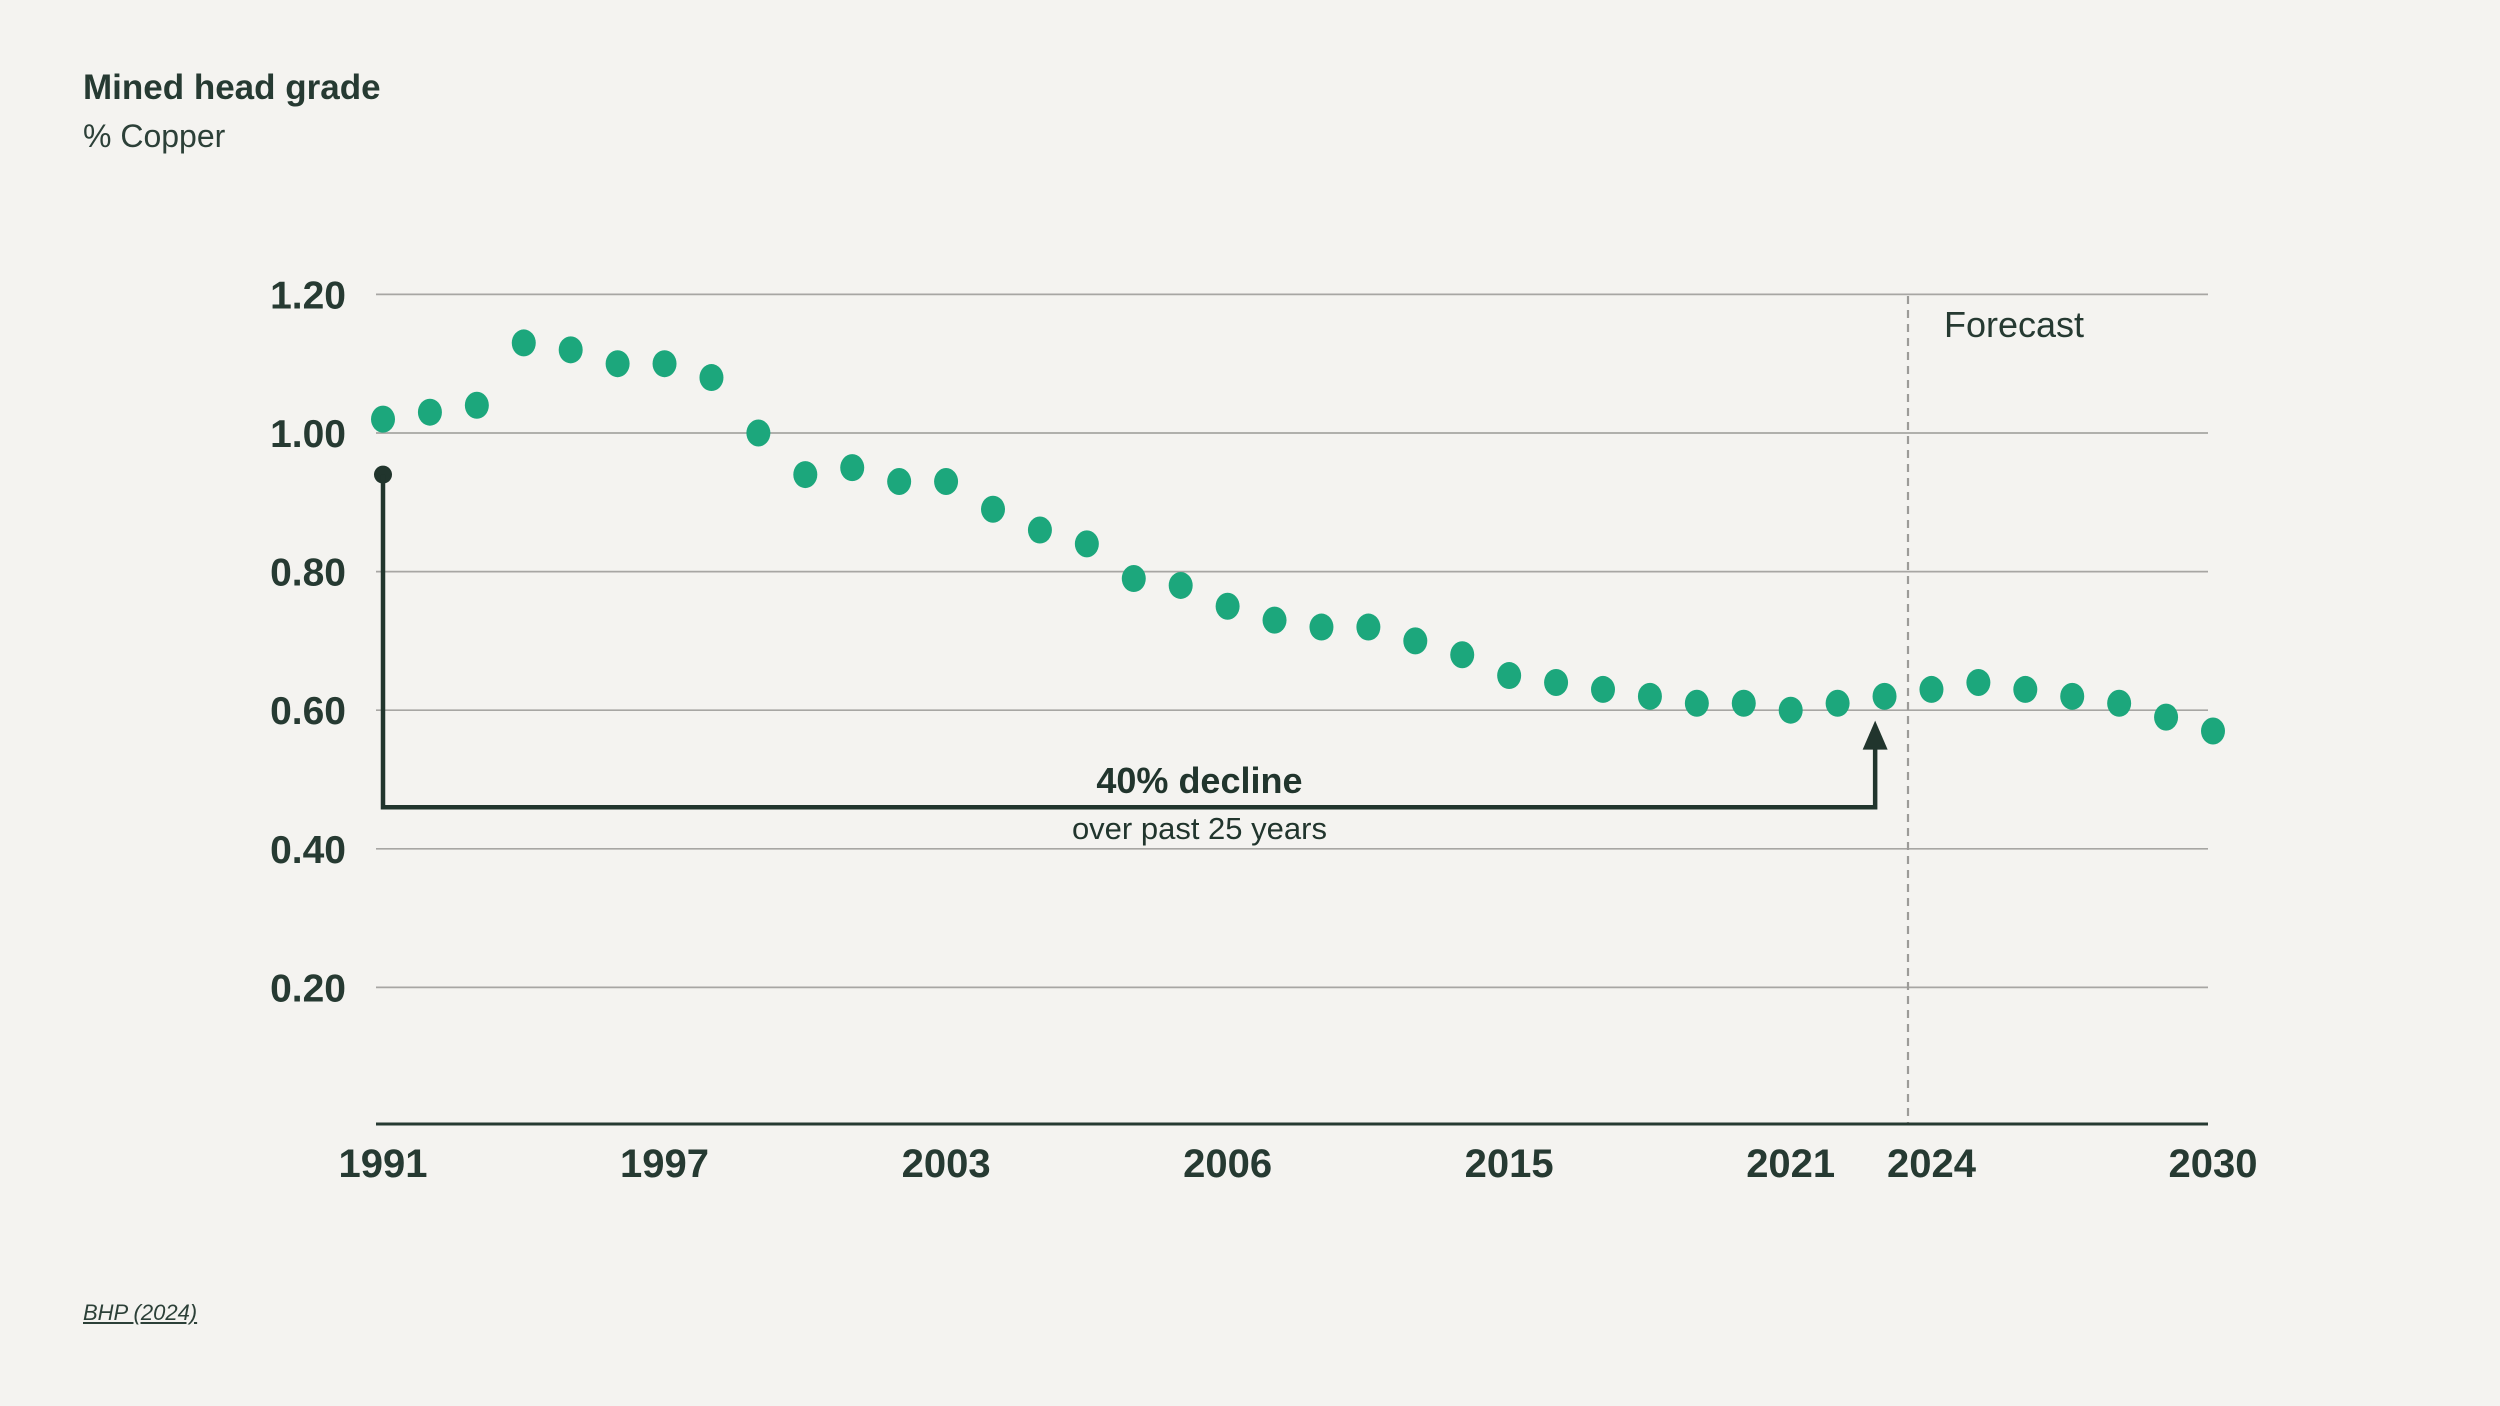 This screenshot has height=1406, width=2500. I want to click on annotation-bracket-line, so click(1129, 642).